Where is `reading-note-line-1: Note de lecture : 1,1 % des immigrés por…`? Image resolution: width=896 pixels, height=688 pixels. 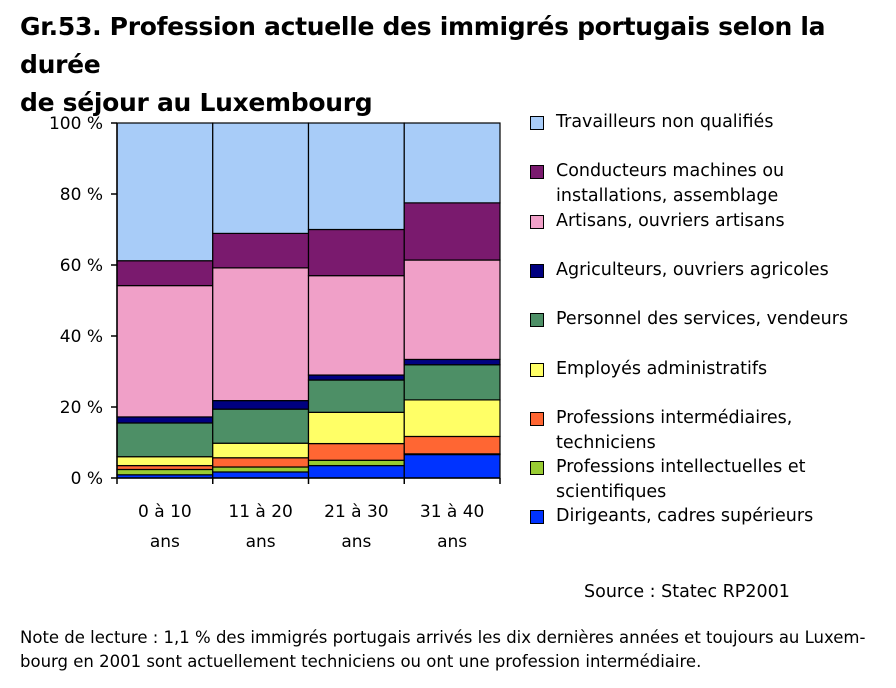
reading-note-line-1: Note de lecture : 1,1 % des immigrés por… is located at coordinates (443, 637).